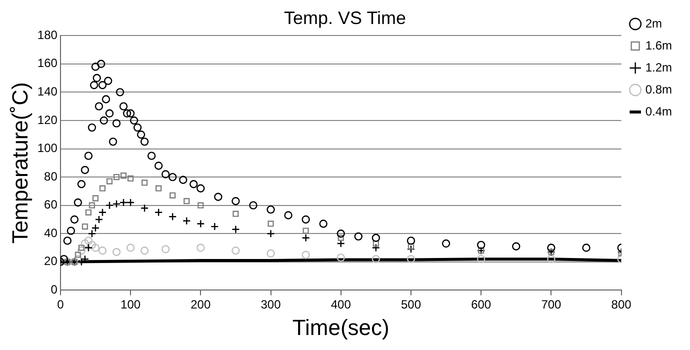  What do you see at coordinates (271, 305) in the screenshot?
I see `x-tick-label: 300` at bounding box center [271, 305].